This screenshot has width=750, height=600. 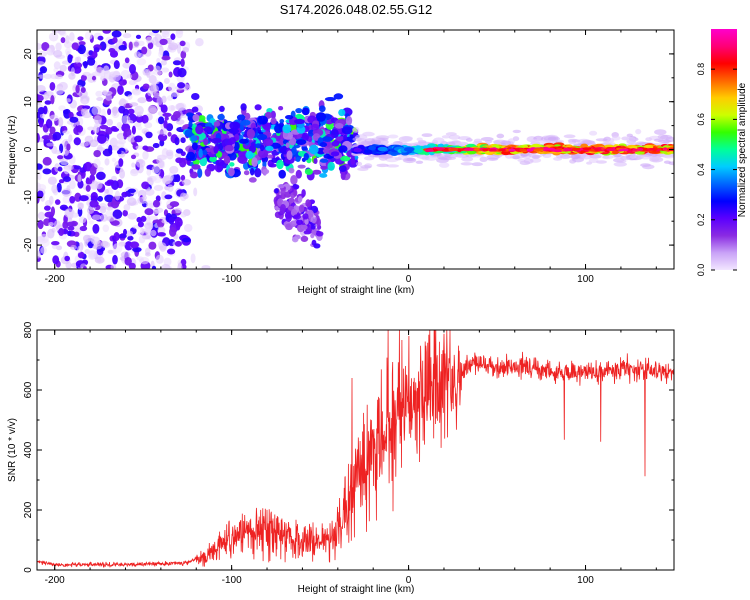 What do you see at coordinates (701, 69) in the screenshot?
I see `colorbar-tick-label: 0.8` at bounding box center [701, 69].